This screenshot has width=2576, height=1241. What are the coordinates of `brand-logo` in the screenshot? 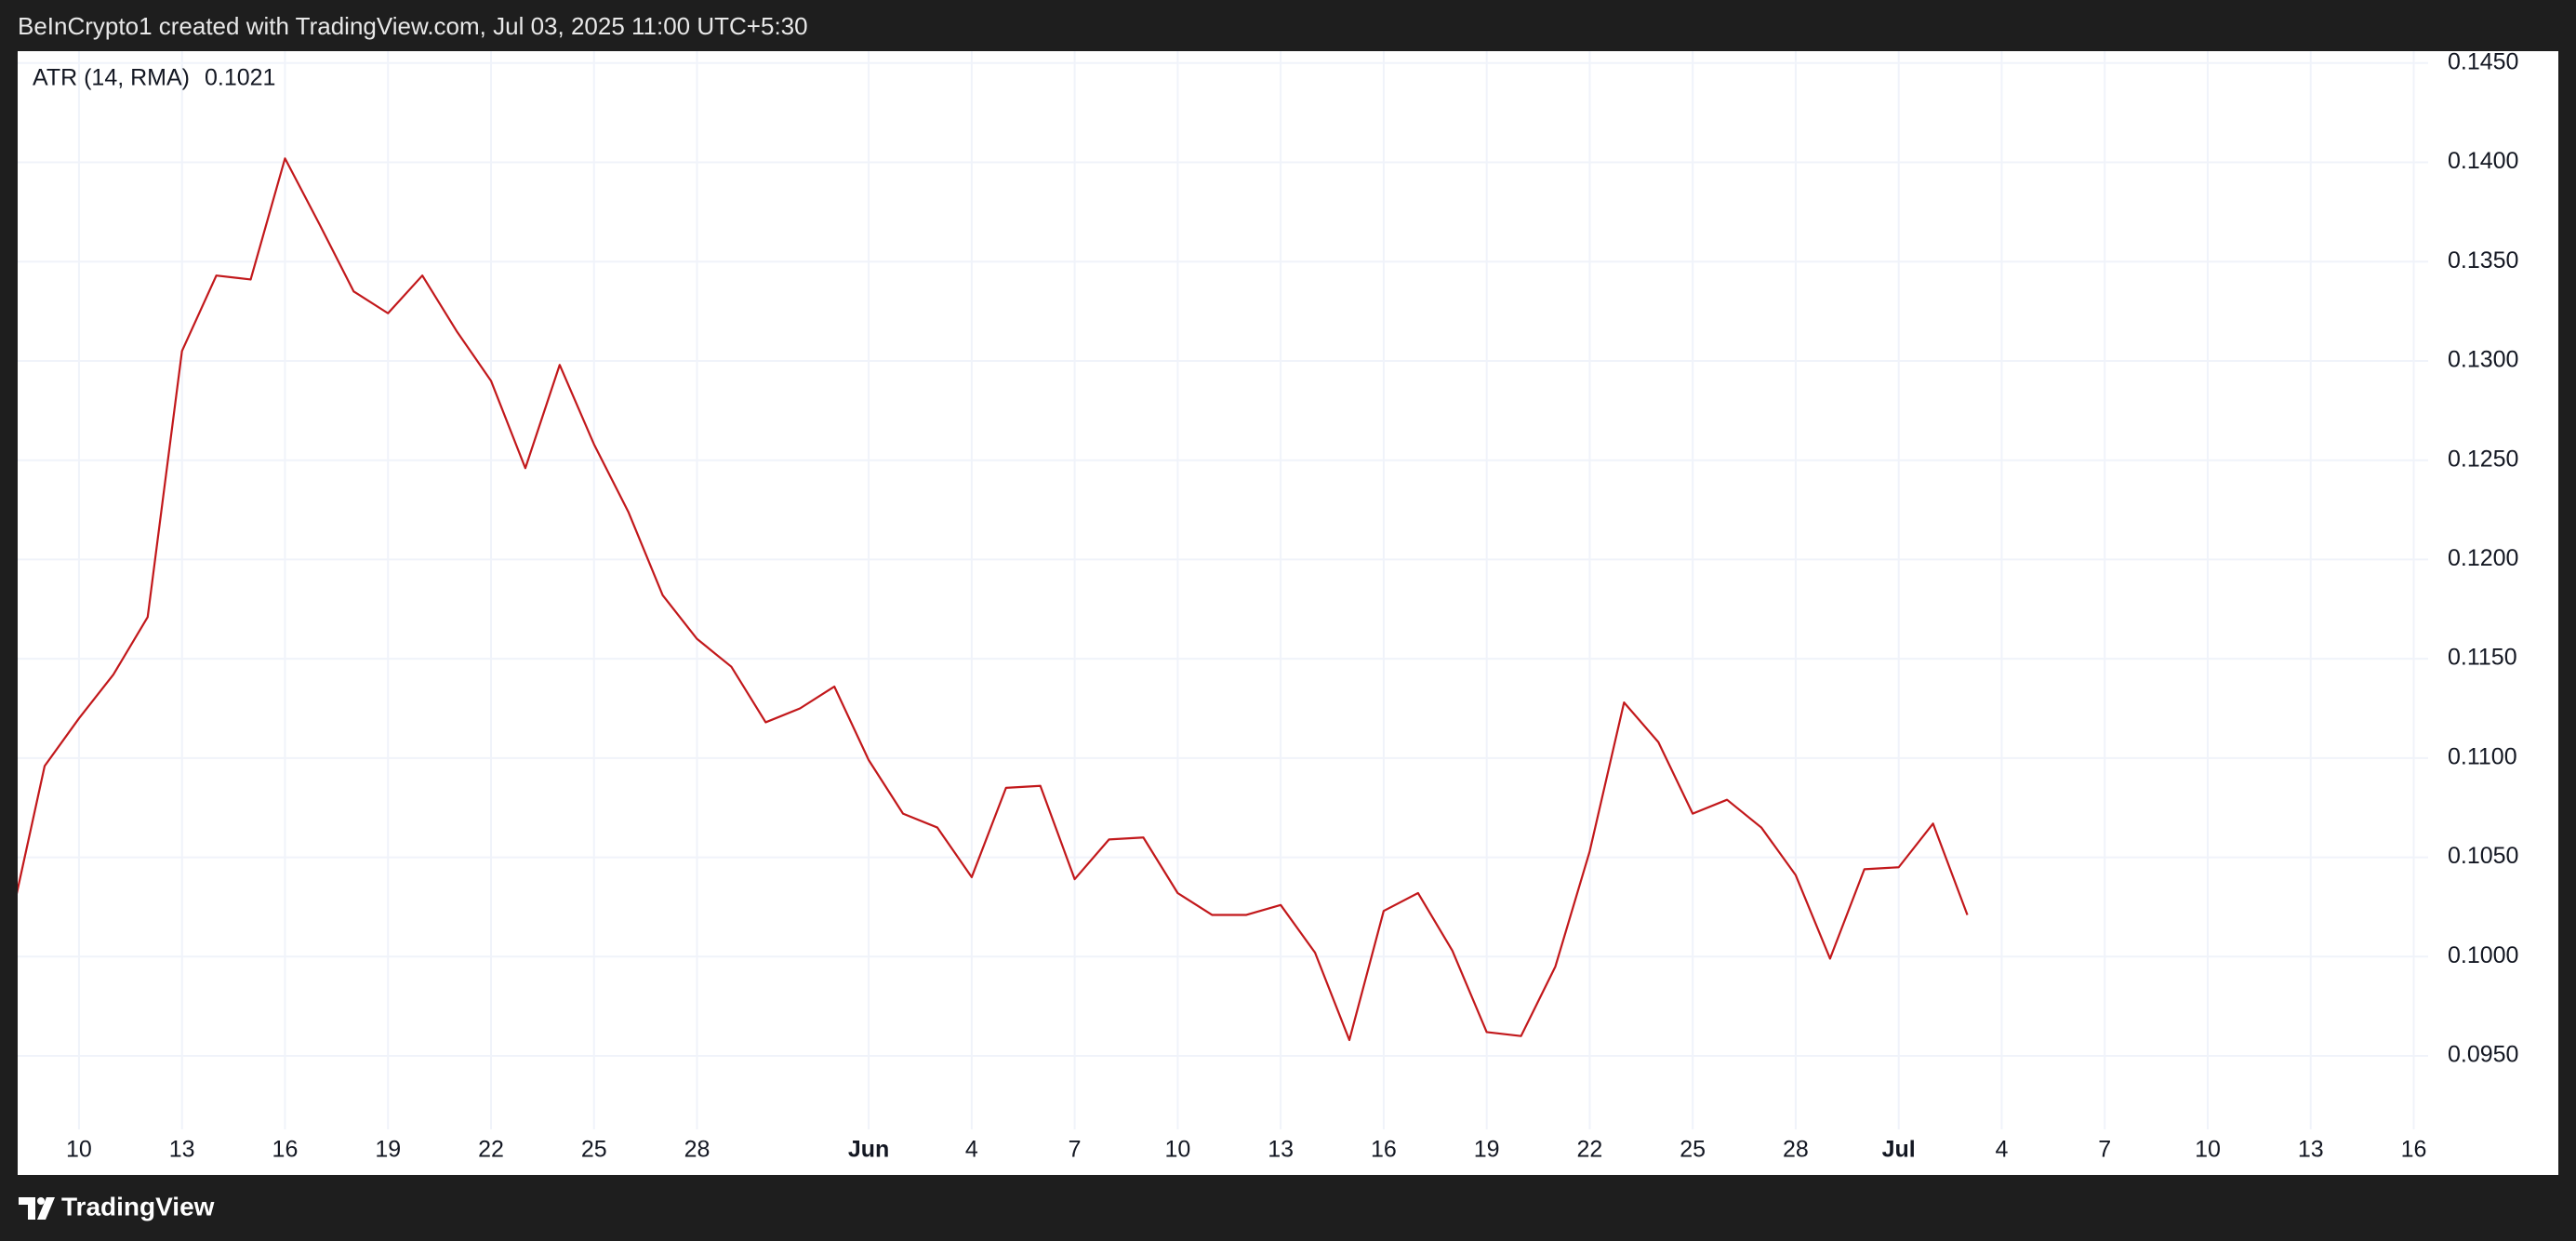 It's located at (37, 1208).